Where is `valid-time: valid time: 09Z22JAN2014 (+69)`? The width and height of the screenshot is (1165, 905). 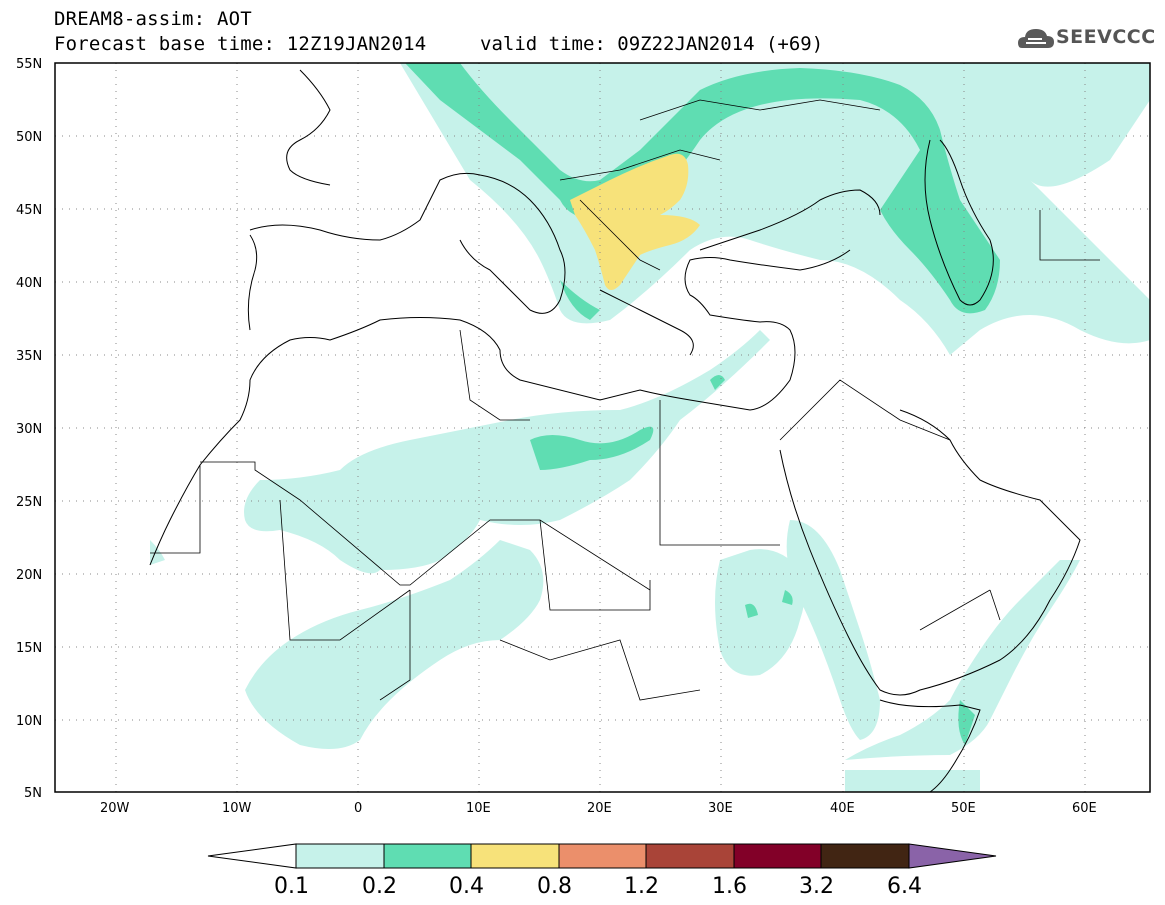
valid-time: valid time: 09Z22JAN2014 (+69) is located at coordinates (652, 44).